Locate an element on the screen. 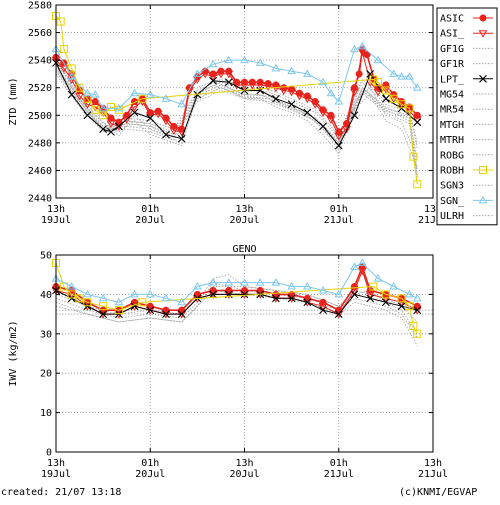  legend-label-robh: ROBH is located at coordinates (452, 171).